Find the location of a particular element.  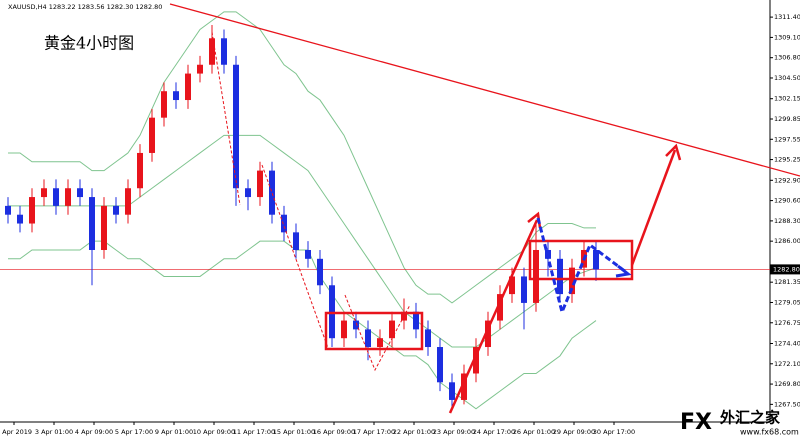

x-tick-label: 10 Apr 09:00 is located at coordinates (214, 432).